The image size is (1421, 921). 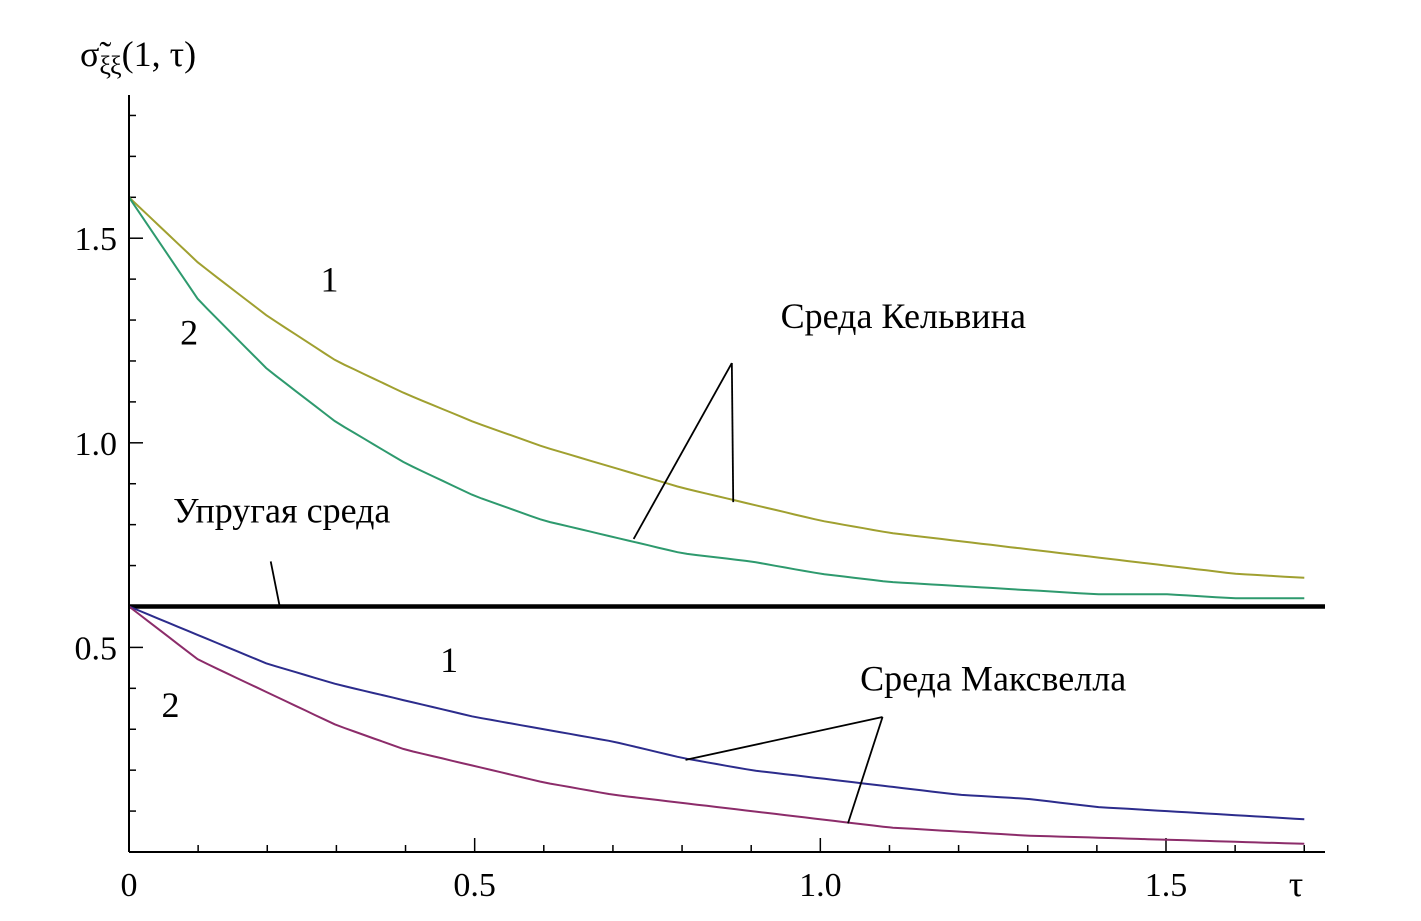 What do you see at coordinates (281, 511) in the screenshot?
I see `annotation-label: Упругая среда` at bounding box center [281, 511].